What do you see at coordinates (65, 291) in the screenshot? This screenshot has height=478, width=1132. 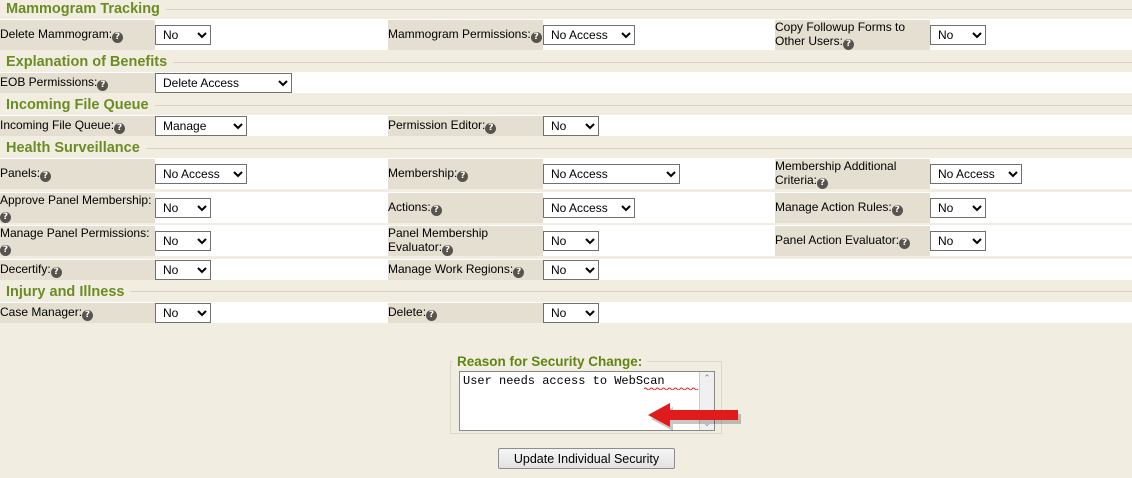 I see `section-title: Injury and Illness` at bounding box center [65, 291].